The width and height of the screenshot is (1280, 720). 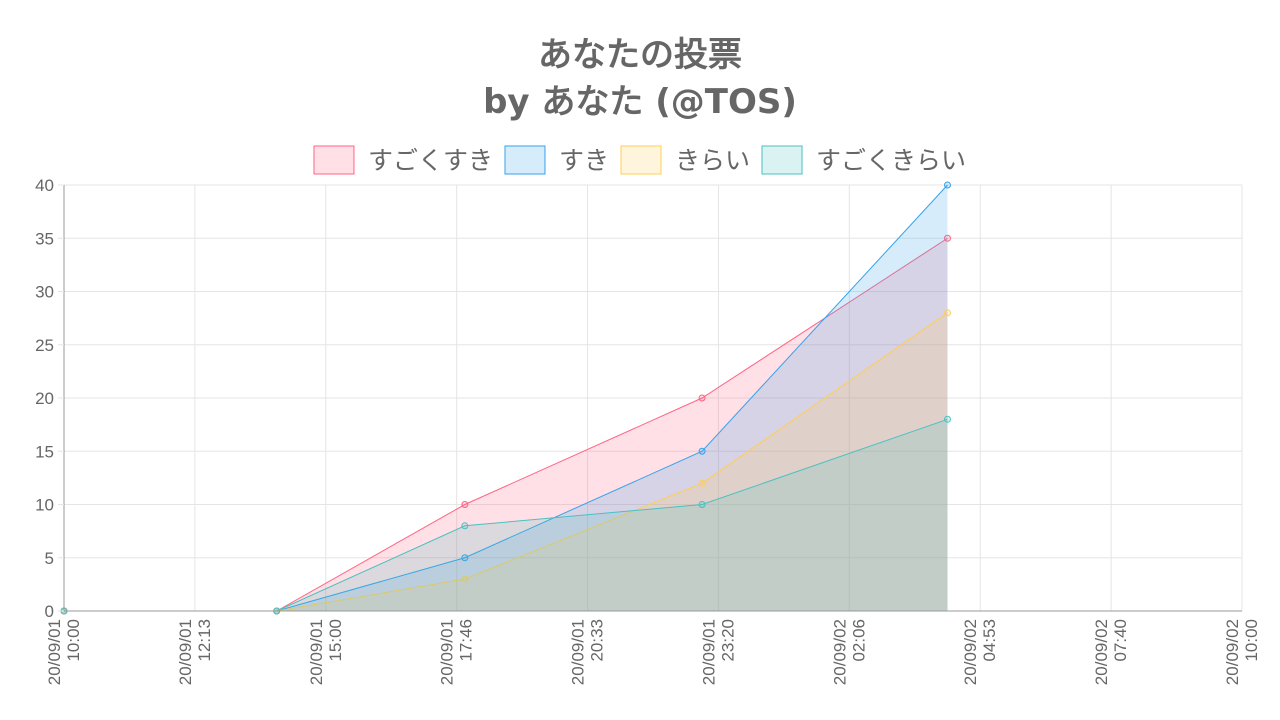 What do you see at coordinates (44, 185) in the screenshot?
I see `y-tick-label: 40` at bounding box center [44, 185].